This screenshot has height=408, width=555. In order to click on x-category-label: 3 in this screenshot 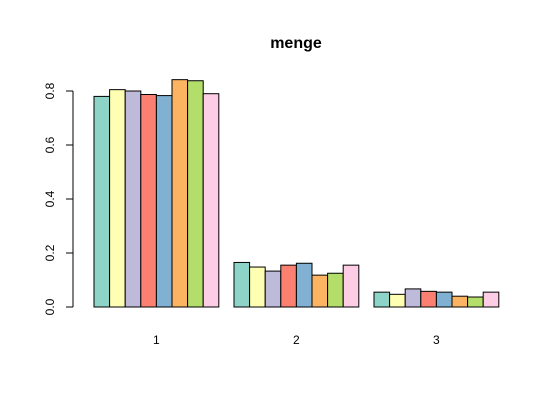, I will do `click(436, 340)`.